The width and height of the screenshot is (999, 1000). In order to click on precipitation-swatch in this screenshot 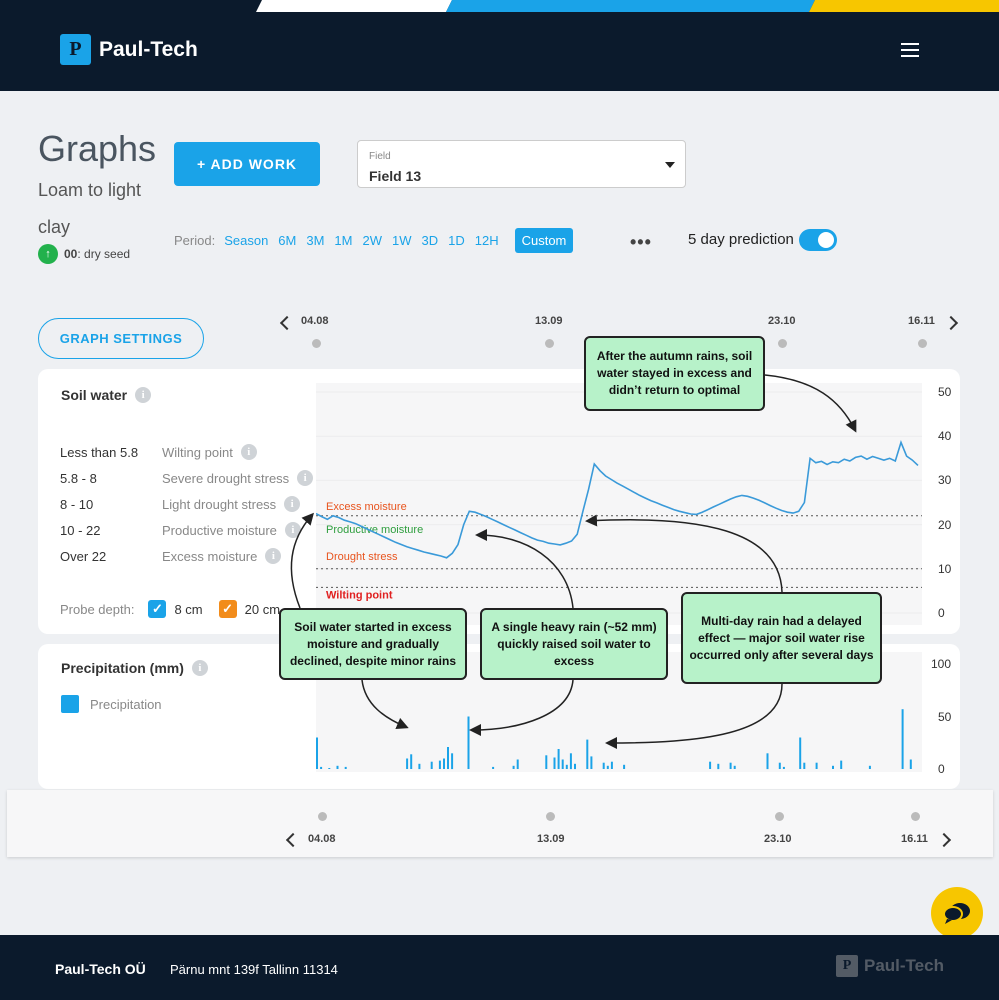, I will do `click(70, 704)`.